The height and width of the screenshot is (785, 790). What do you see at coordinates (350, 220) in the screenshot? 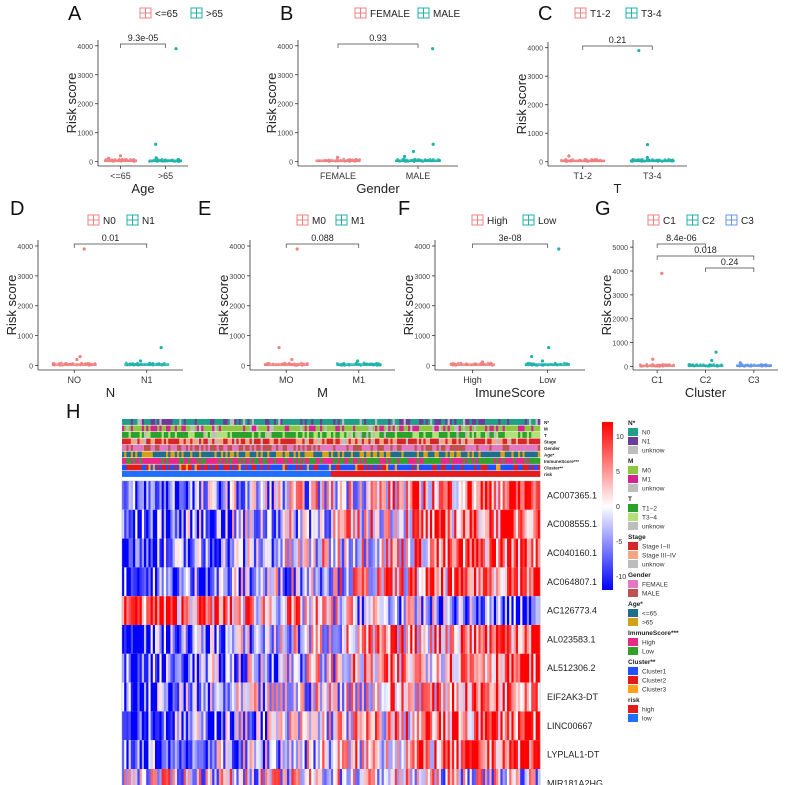
I see `legend-entry: M1` at bounding box center [350, 220].